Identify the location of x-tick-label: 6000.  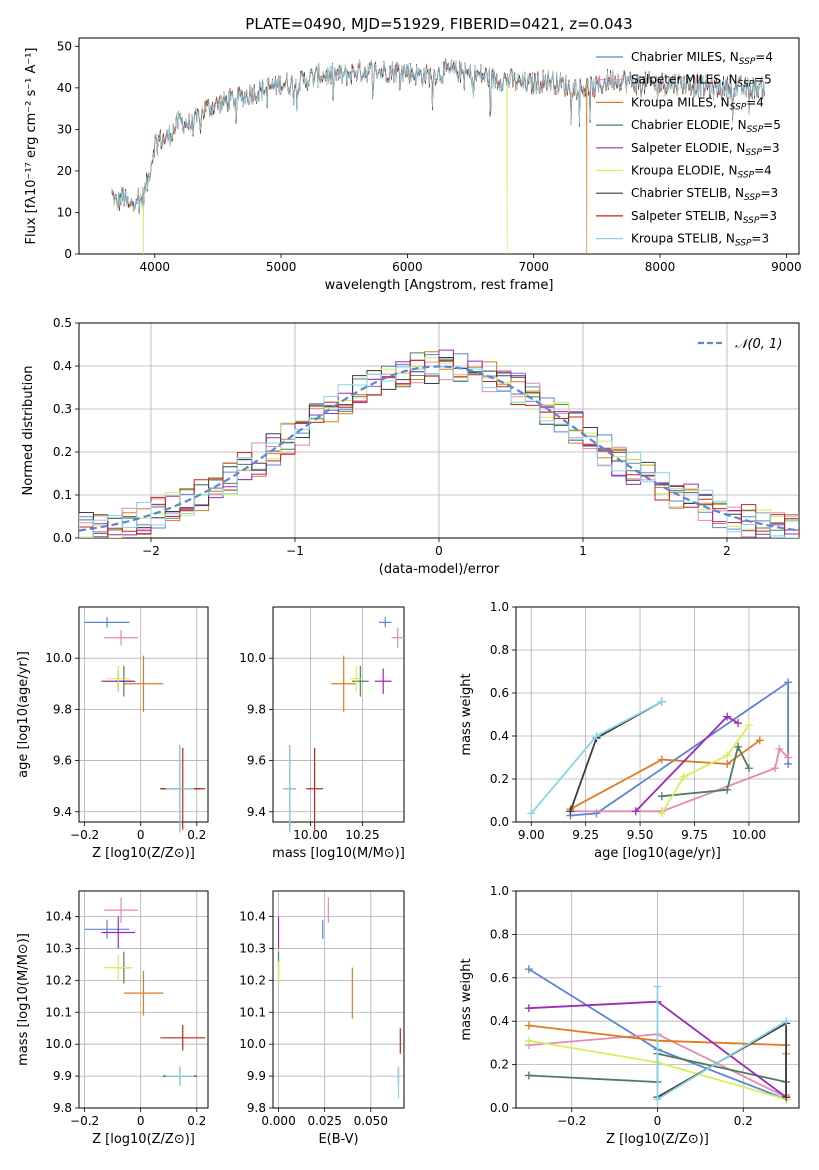
(407, 267).